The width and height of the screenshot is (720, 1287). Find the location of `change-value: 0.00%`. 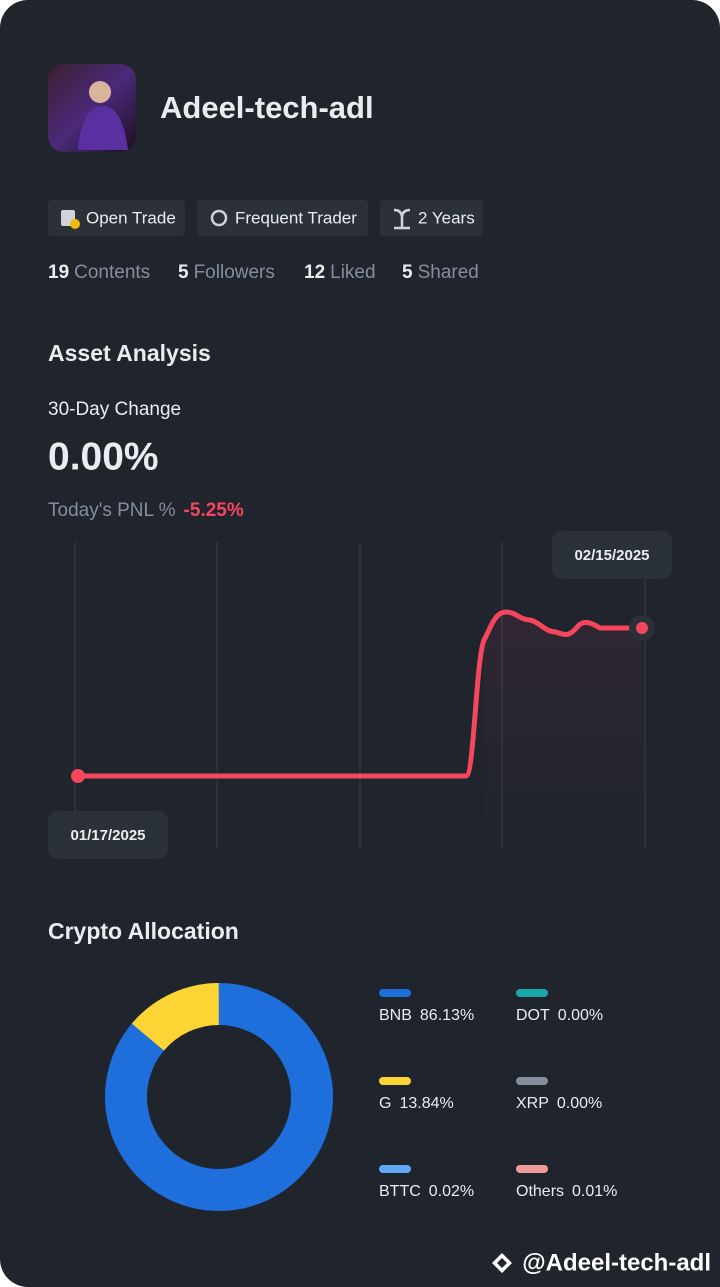

change-value: 0.00% is located at coordinates (103, 456).